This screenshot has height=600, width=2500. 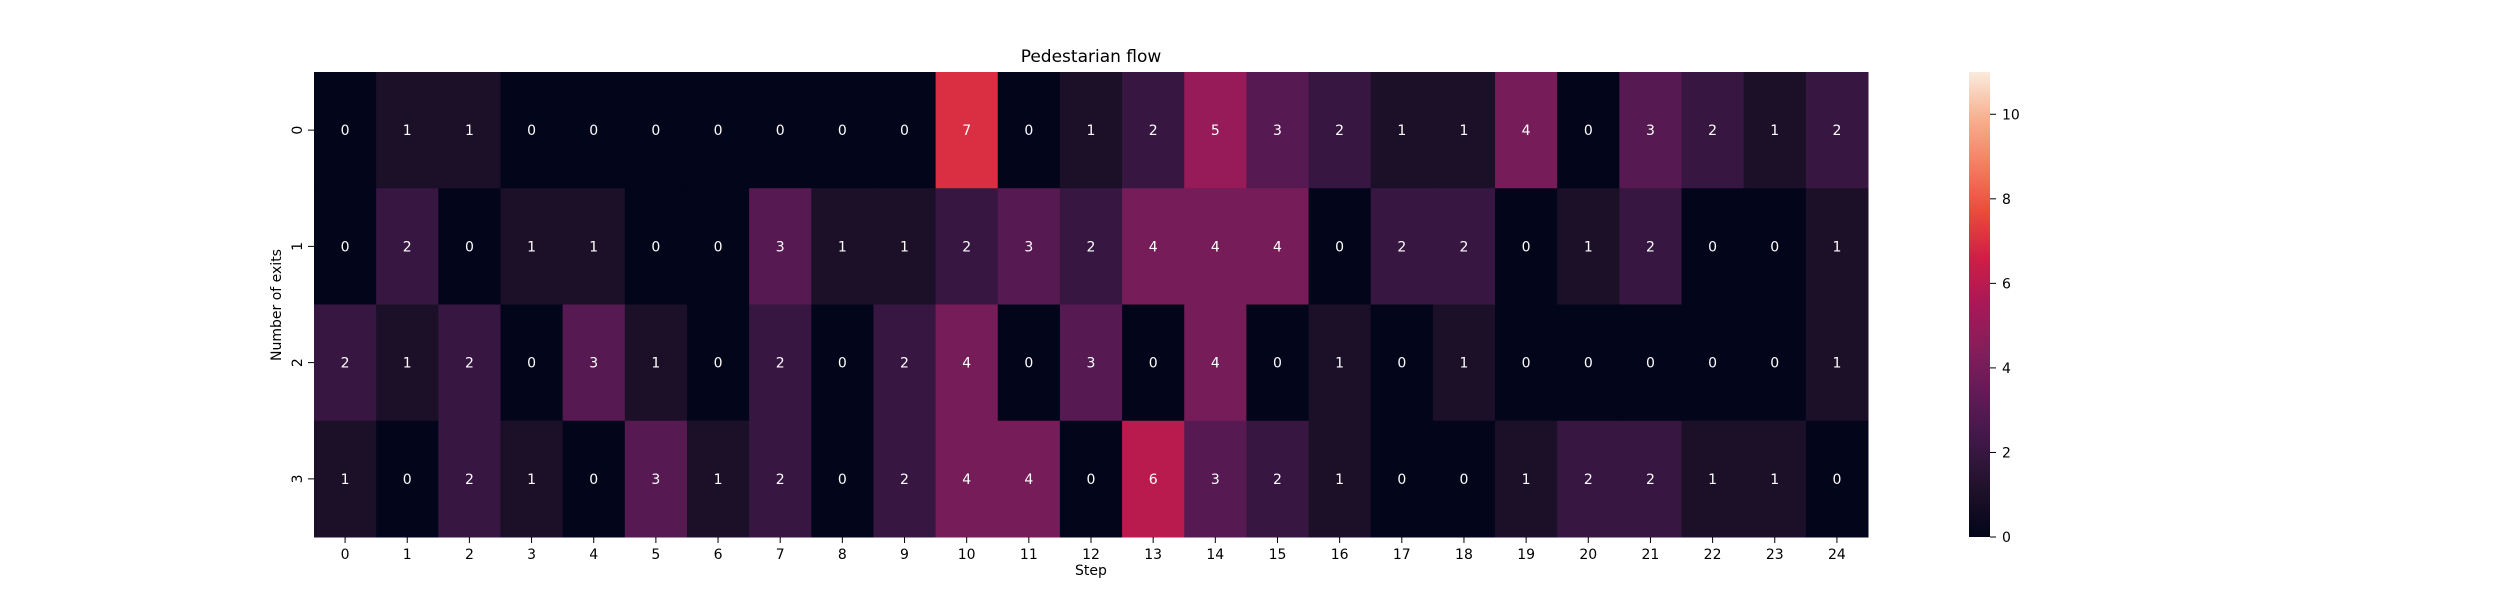 What do you see at coordinates (842, 555) in the screenshot?
I see `x-tick-label: 8` at bounding box center [842, 555].